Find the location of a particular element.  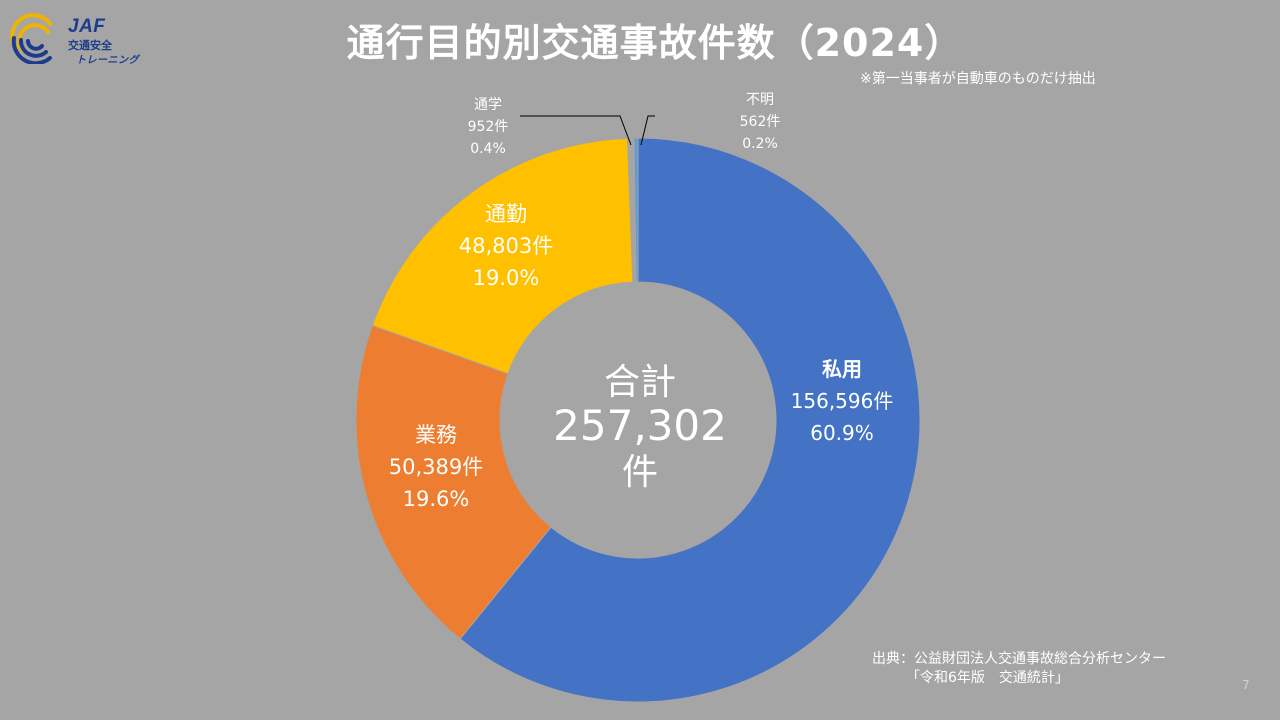

jaf-logo: JAF 交通安全 トレーニング is located at coordinates (85, 37).